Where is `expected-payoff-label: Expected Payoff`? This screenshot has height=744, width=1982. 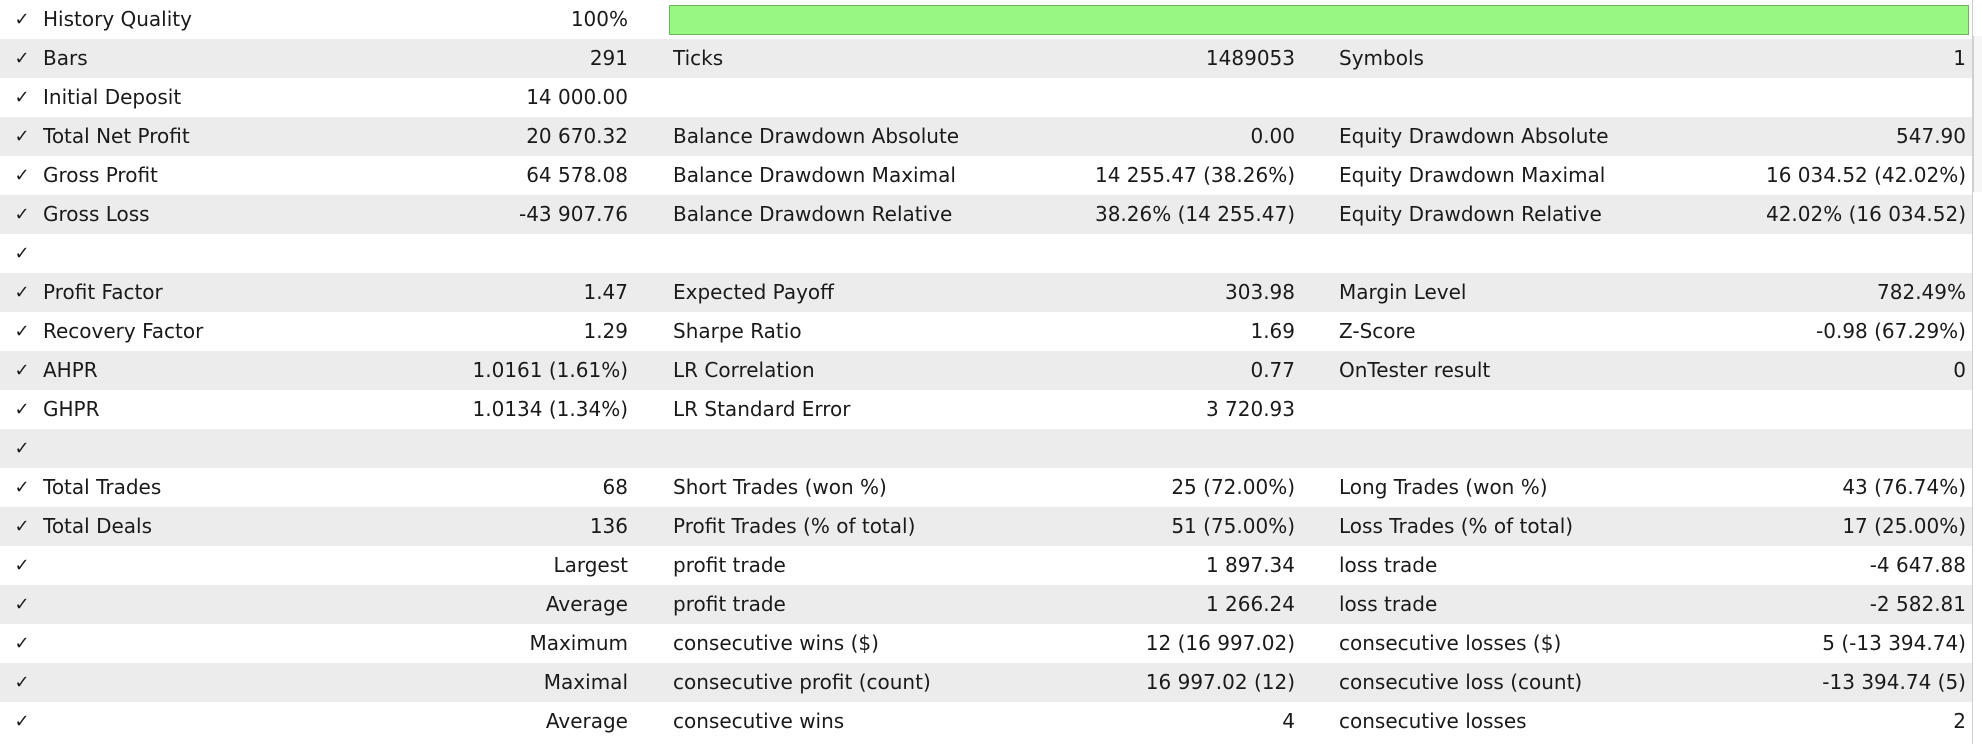 expected-payoff-label: Expected Payoff is located at coordinates (753, 292).